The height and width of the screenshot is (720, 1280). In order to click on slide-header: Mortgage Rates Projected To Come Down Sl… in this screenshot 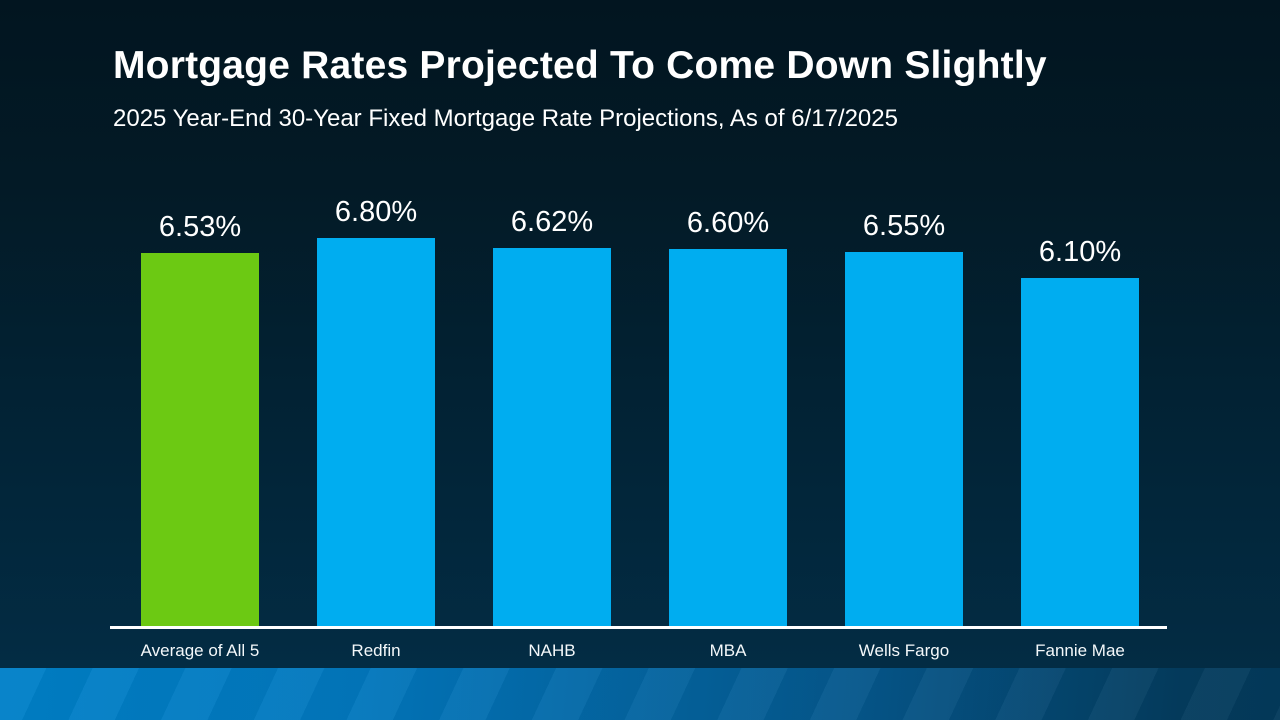, I will do `click(580, 88)`.